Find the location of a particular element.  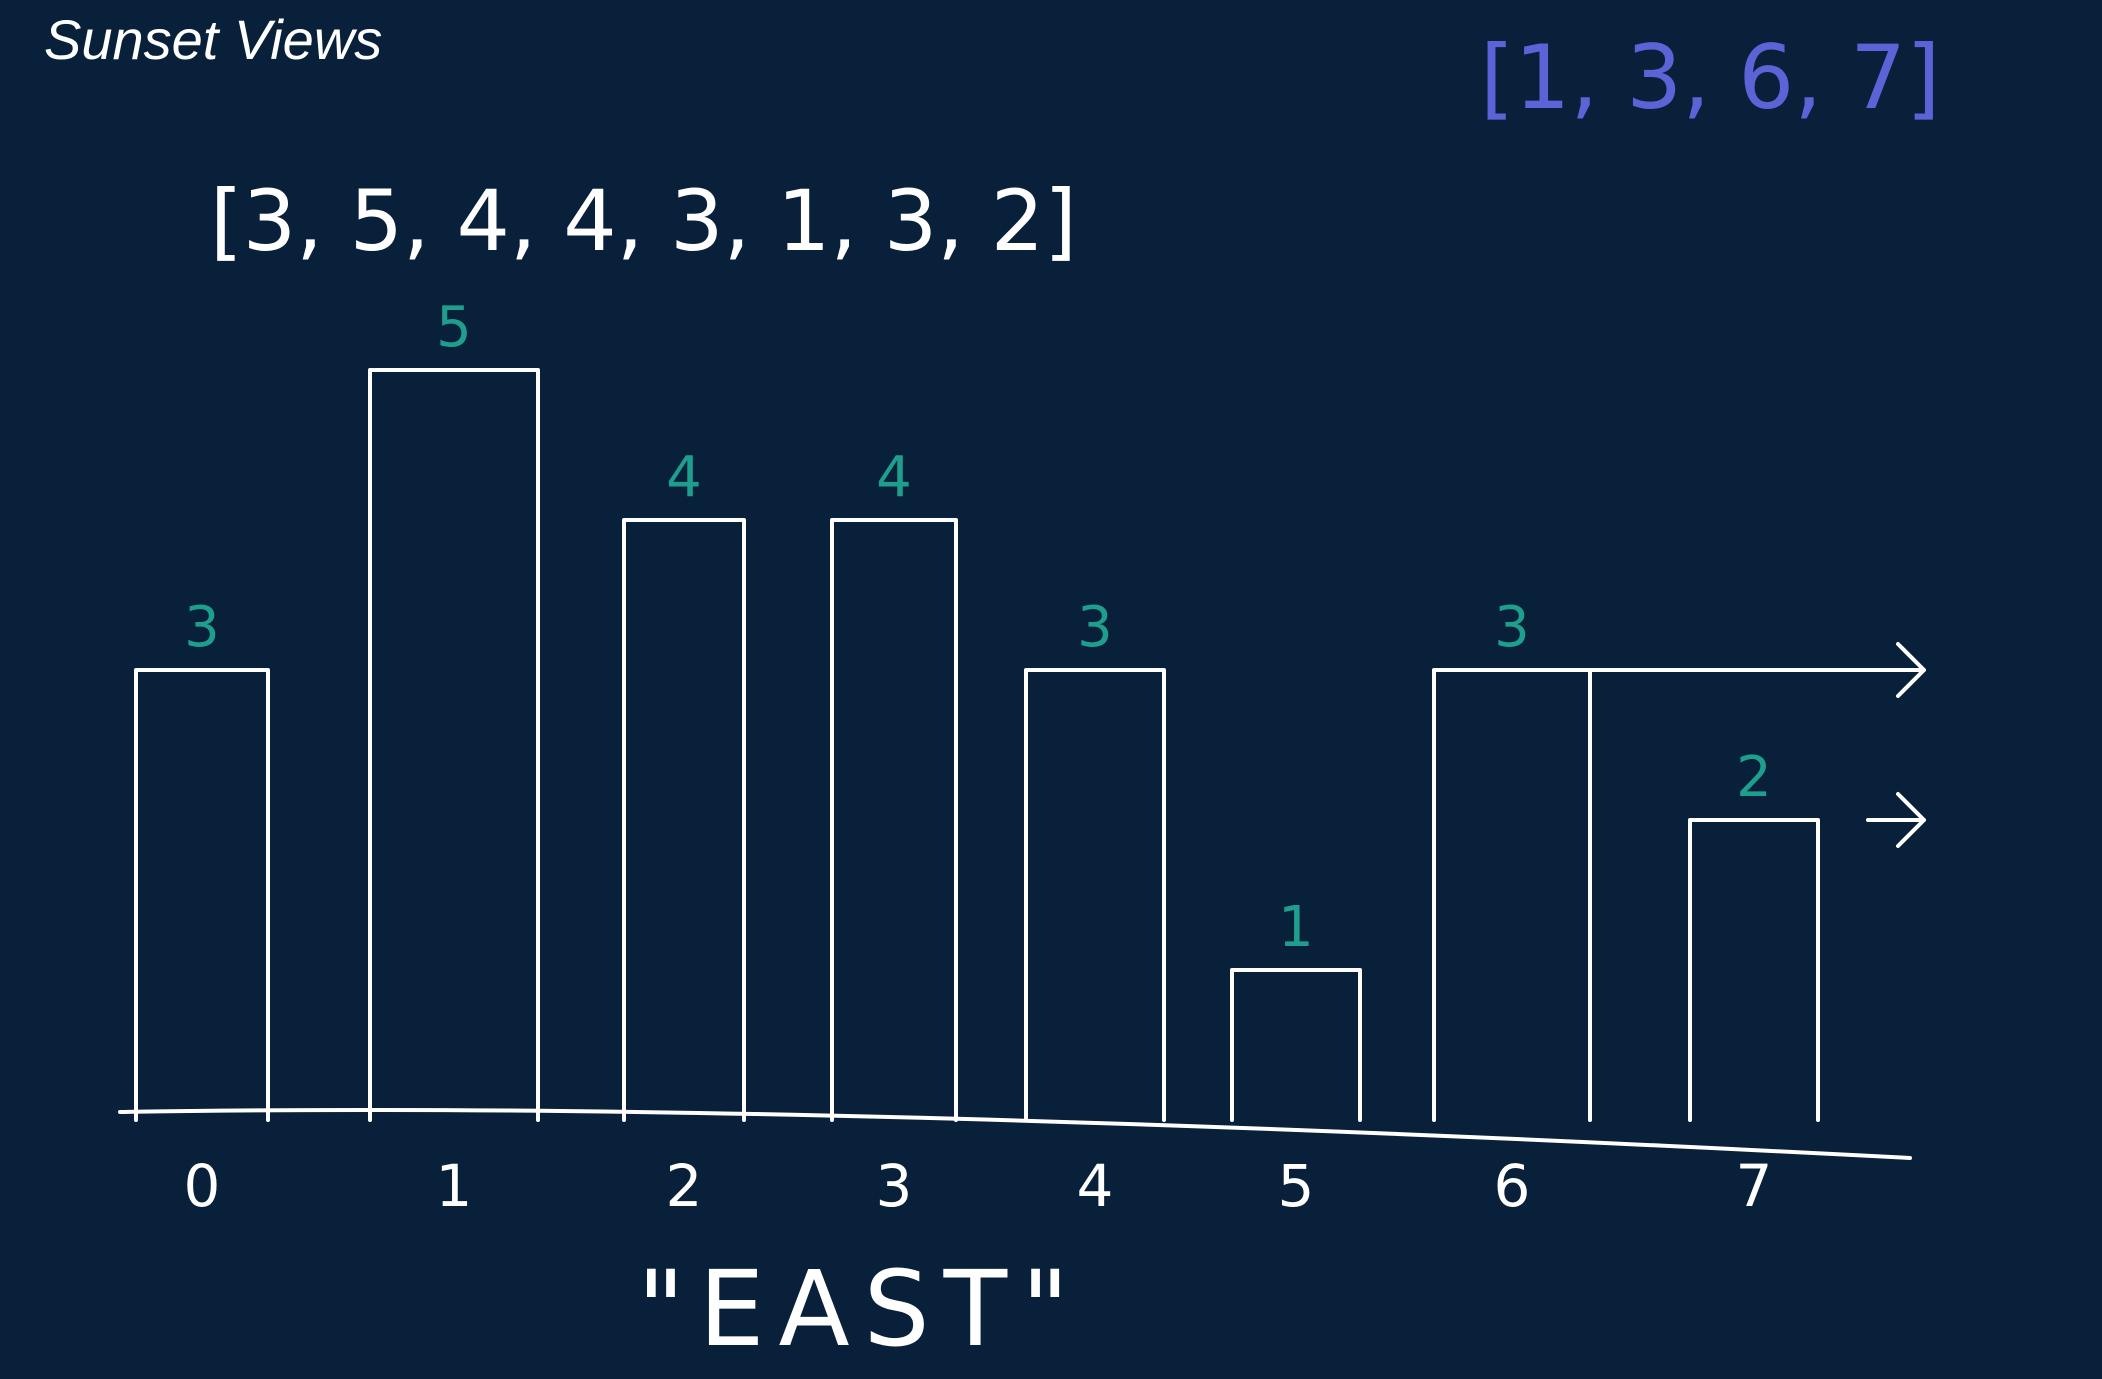

index-label: 7 is located at coordinates (1754, 1186).